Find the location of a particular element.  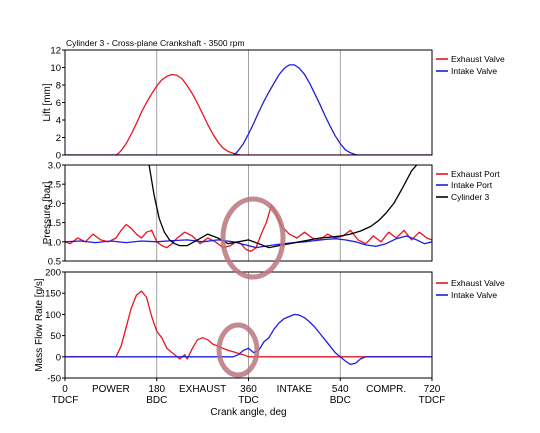

y-tick-label: 2.0 is located at coordinates (54, 204).